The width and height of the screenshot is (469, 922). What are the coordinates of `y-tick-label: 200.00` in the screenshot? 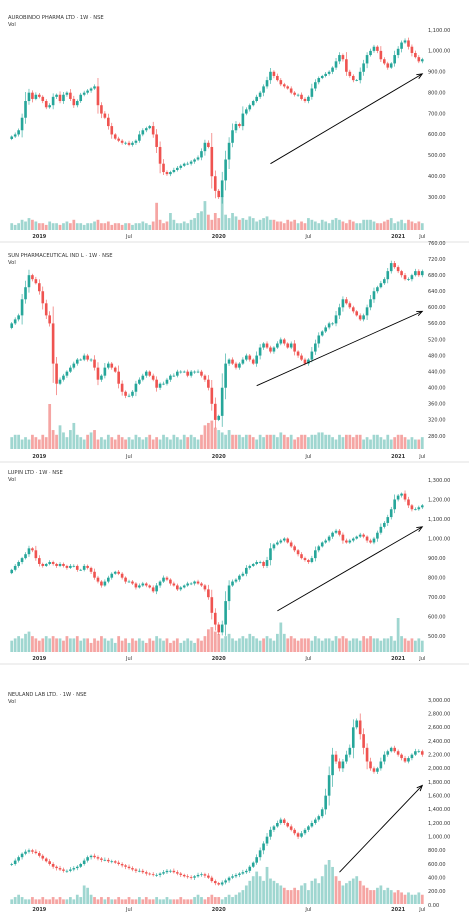 It's located at (437, 892).